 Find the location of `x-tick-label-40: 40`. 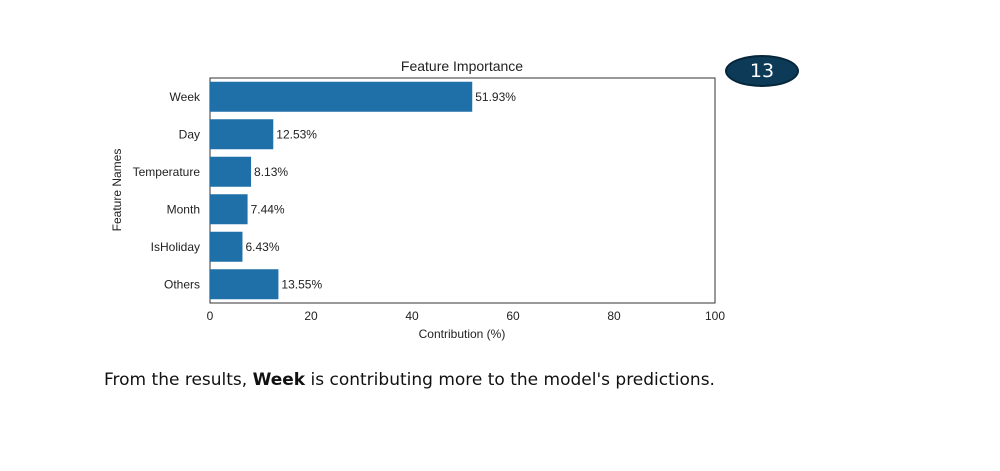

x-tick-label-40: 40 is located at coordinates (412, 316).